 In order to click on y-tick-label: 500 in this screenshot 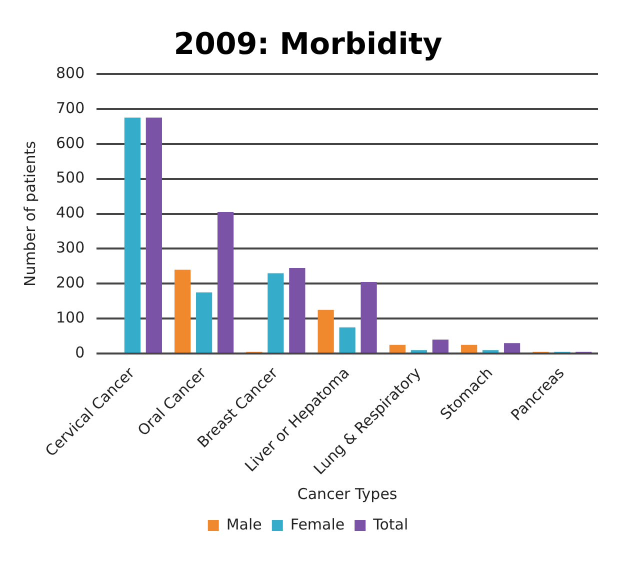, I will do `click(70, 177)`.